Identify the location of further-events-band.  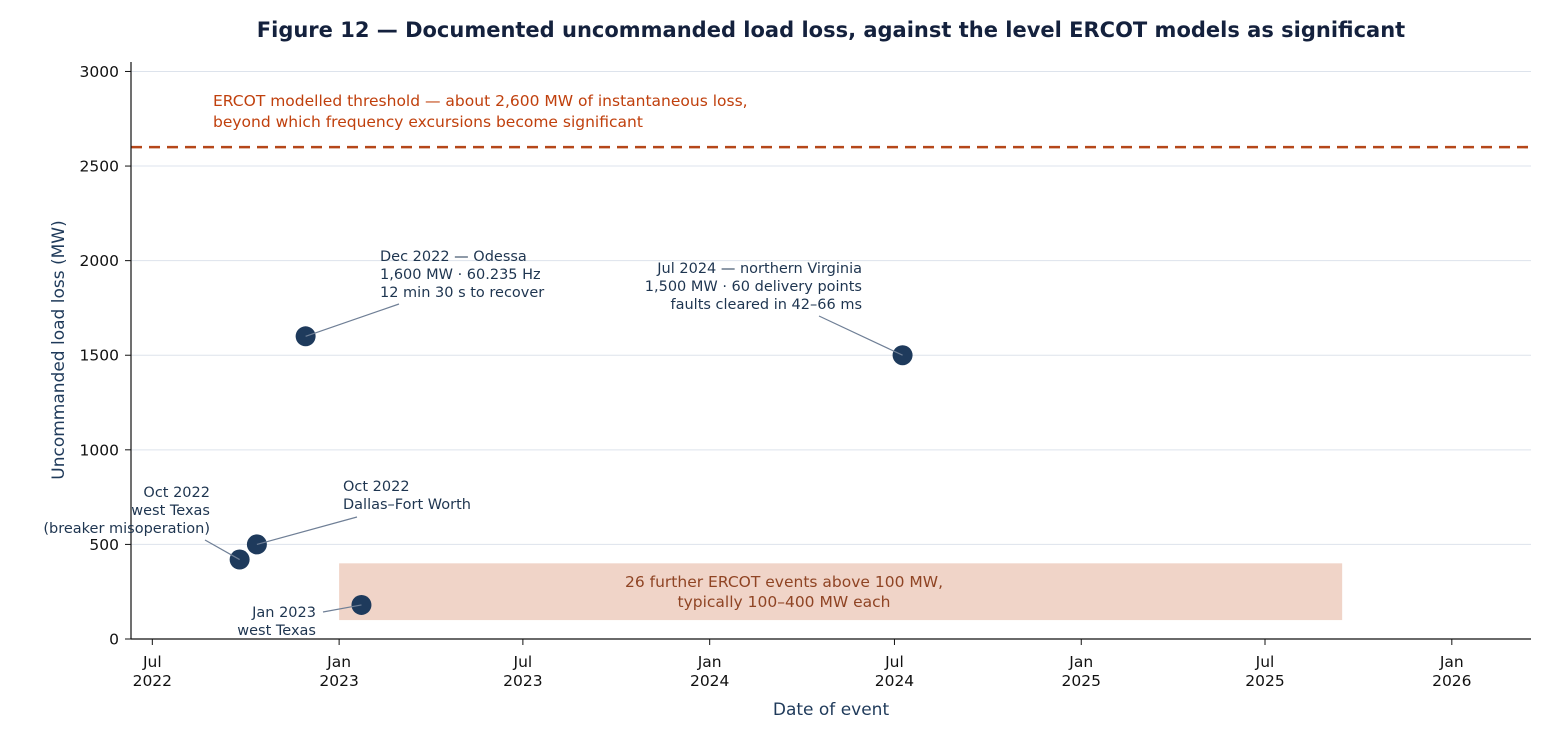
(841, 592).